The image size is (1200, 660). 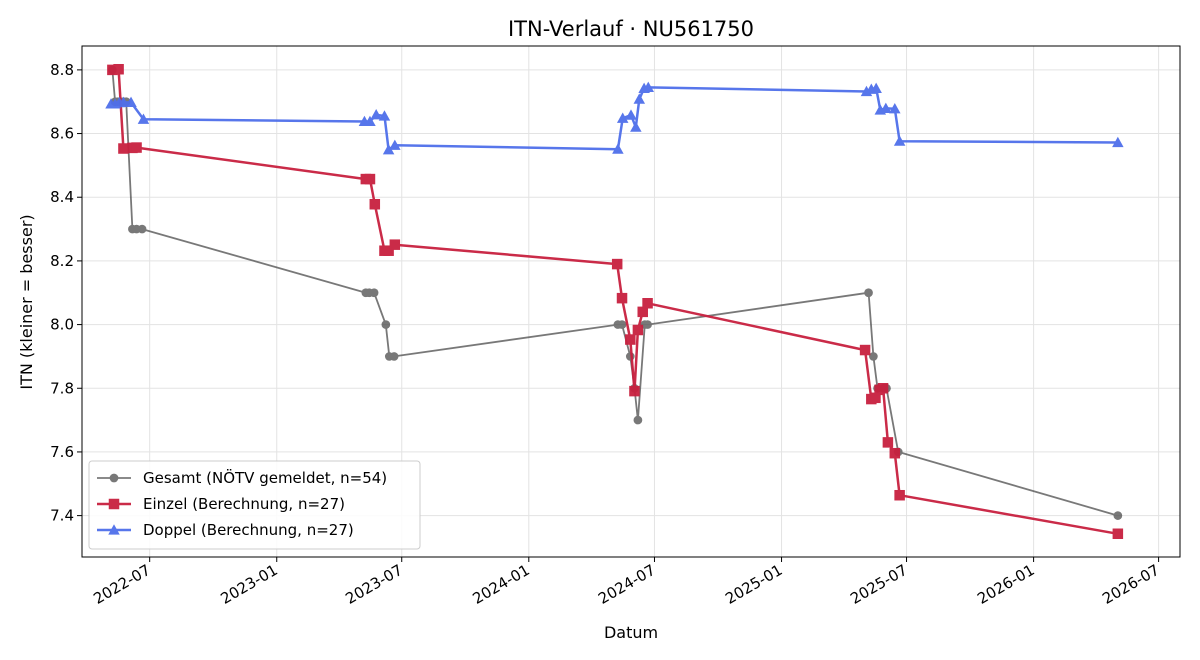 I want to click on y-axis-label: ITN (kleiner = besser), so click(x=26, y=301).